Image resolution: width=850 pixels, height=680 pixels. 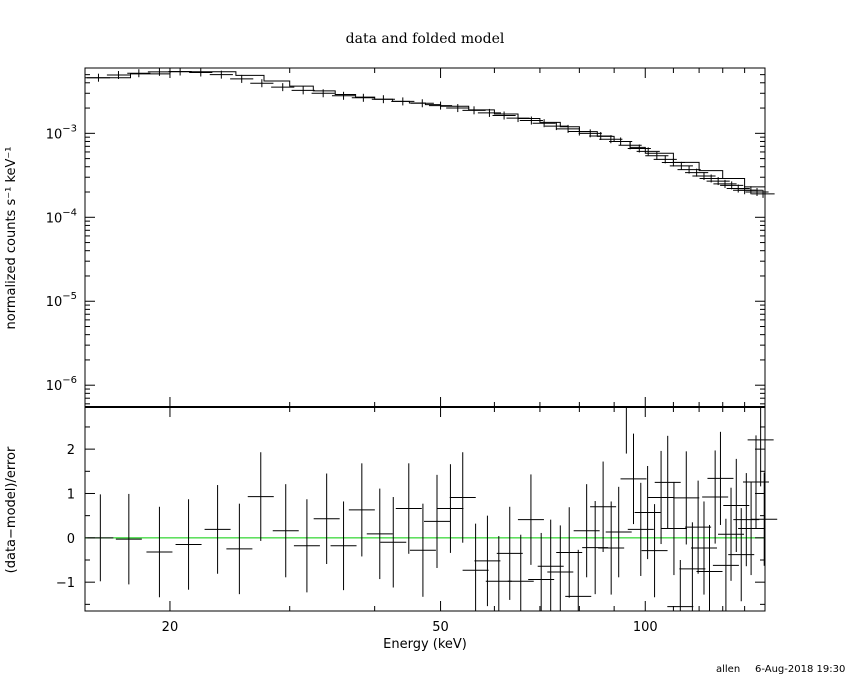 What do you see at coordinates (61, 300) in the screenshot?
I see `top-y-tick-label: 10⁻⁵` at bounding box center [61, 300].